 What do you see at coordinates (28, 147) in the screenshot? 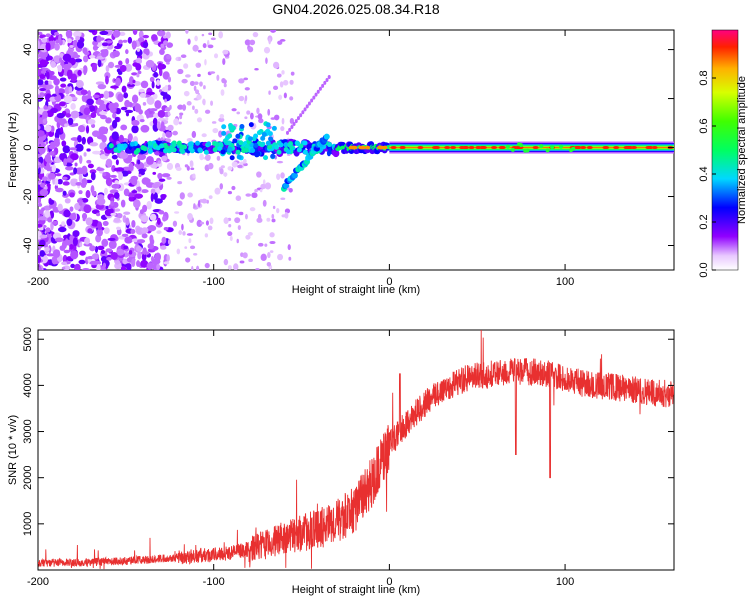
I see `spectrogram-ytick-label: 0` at bounding box center [28, 147].